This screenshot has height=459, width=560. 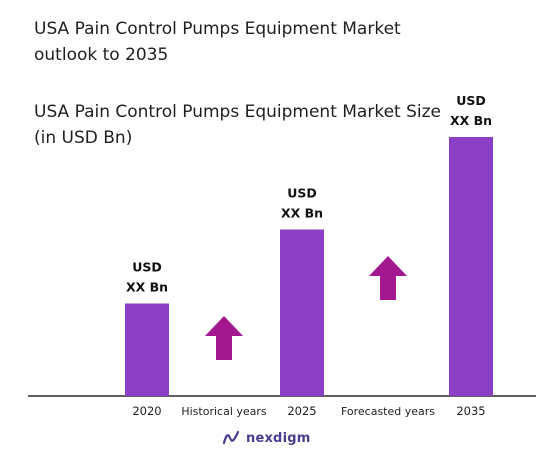 I want to click on data-label-2025-line-1: USD, so click(x=302, y=193).